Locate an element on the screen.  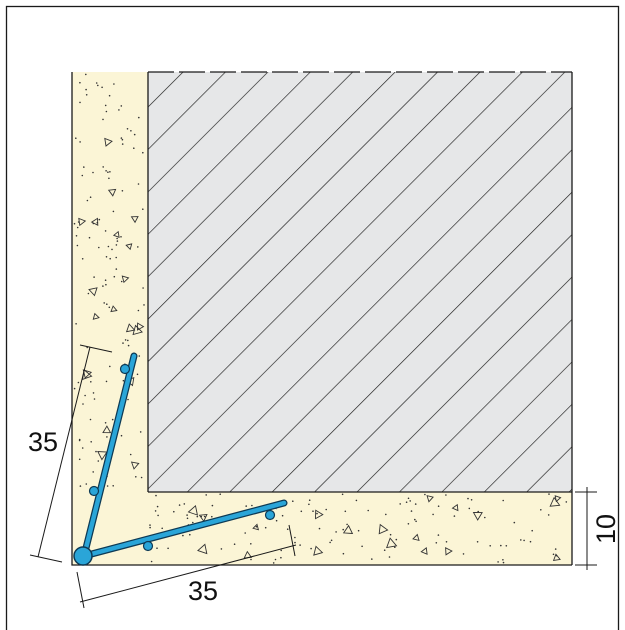
longitudinal-bar-horizontal-left is located at coordinates (148, 546).